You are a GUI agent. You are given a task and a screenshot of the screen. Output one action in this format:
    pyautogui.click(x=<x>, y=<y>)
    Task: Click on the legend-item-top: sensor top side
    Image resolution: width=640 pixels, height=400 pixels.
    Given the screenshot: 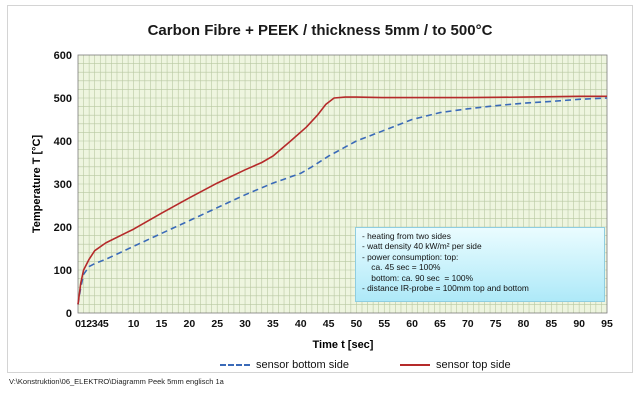 What is the action you would take?
    pyautogui.click(x=455, y=365)
    